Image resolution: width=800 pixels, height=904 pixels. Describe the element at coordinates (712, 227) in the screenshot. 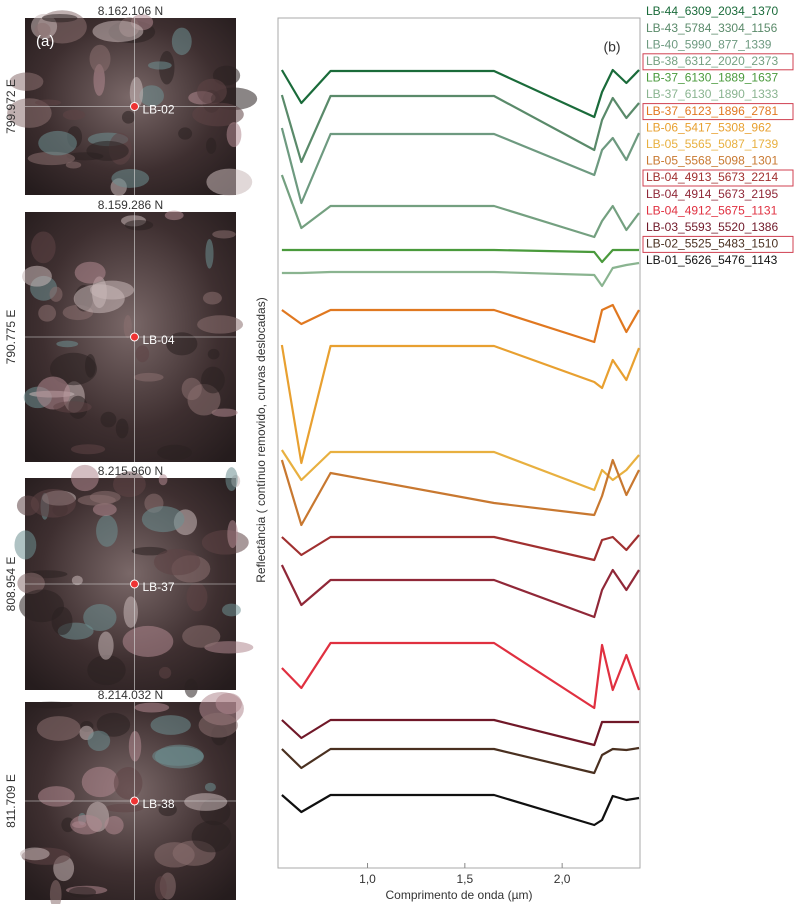

I see `legend-entry: LB-03_5593_5520_1386` at that location.